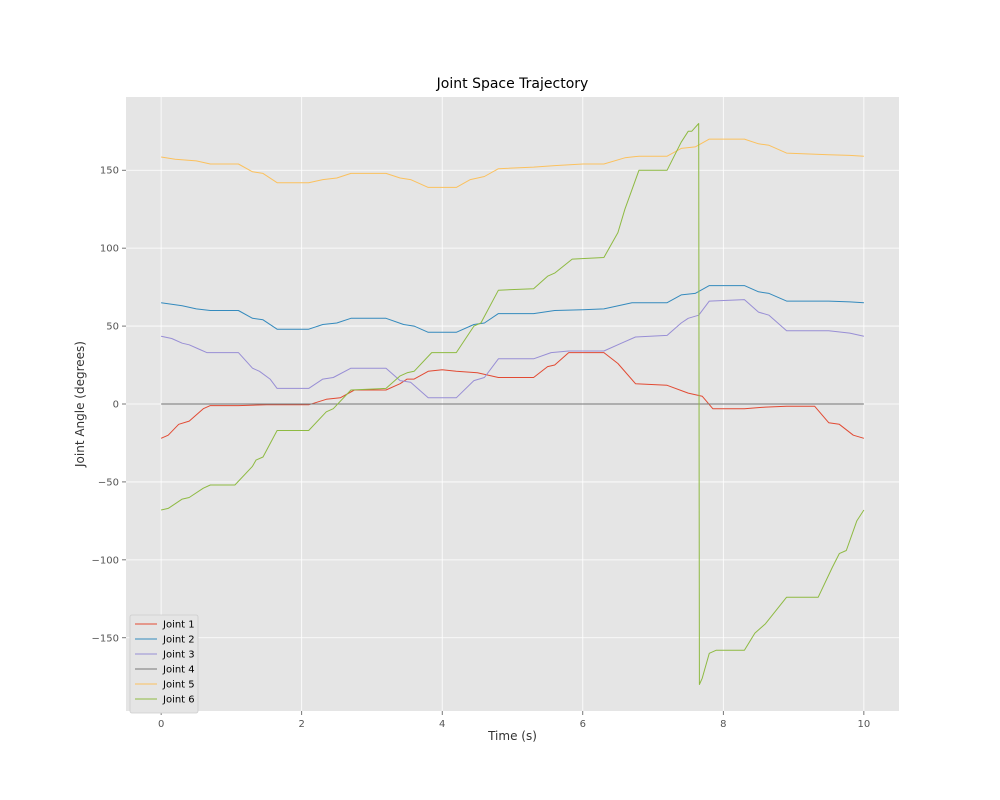 The height and width of the screenshot is (800, 1000). What do you see at coordinates (109, 249) in the screenshot?
I see `y-tick-label: 100` at bounding box center [109, 249].